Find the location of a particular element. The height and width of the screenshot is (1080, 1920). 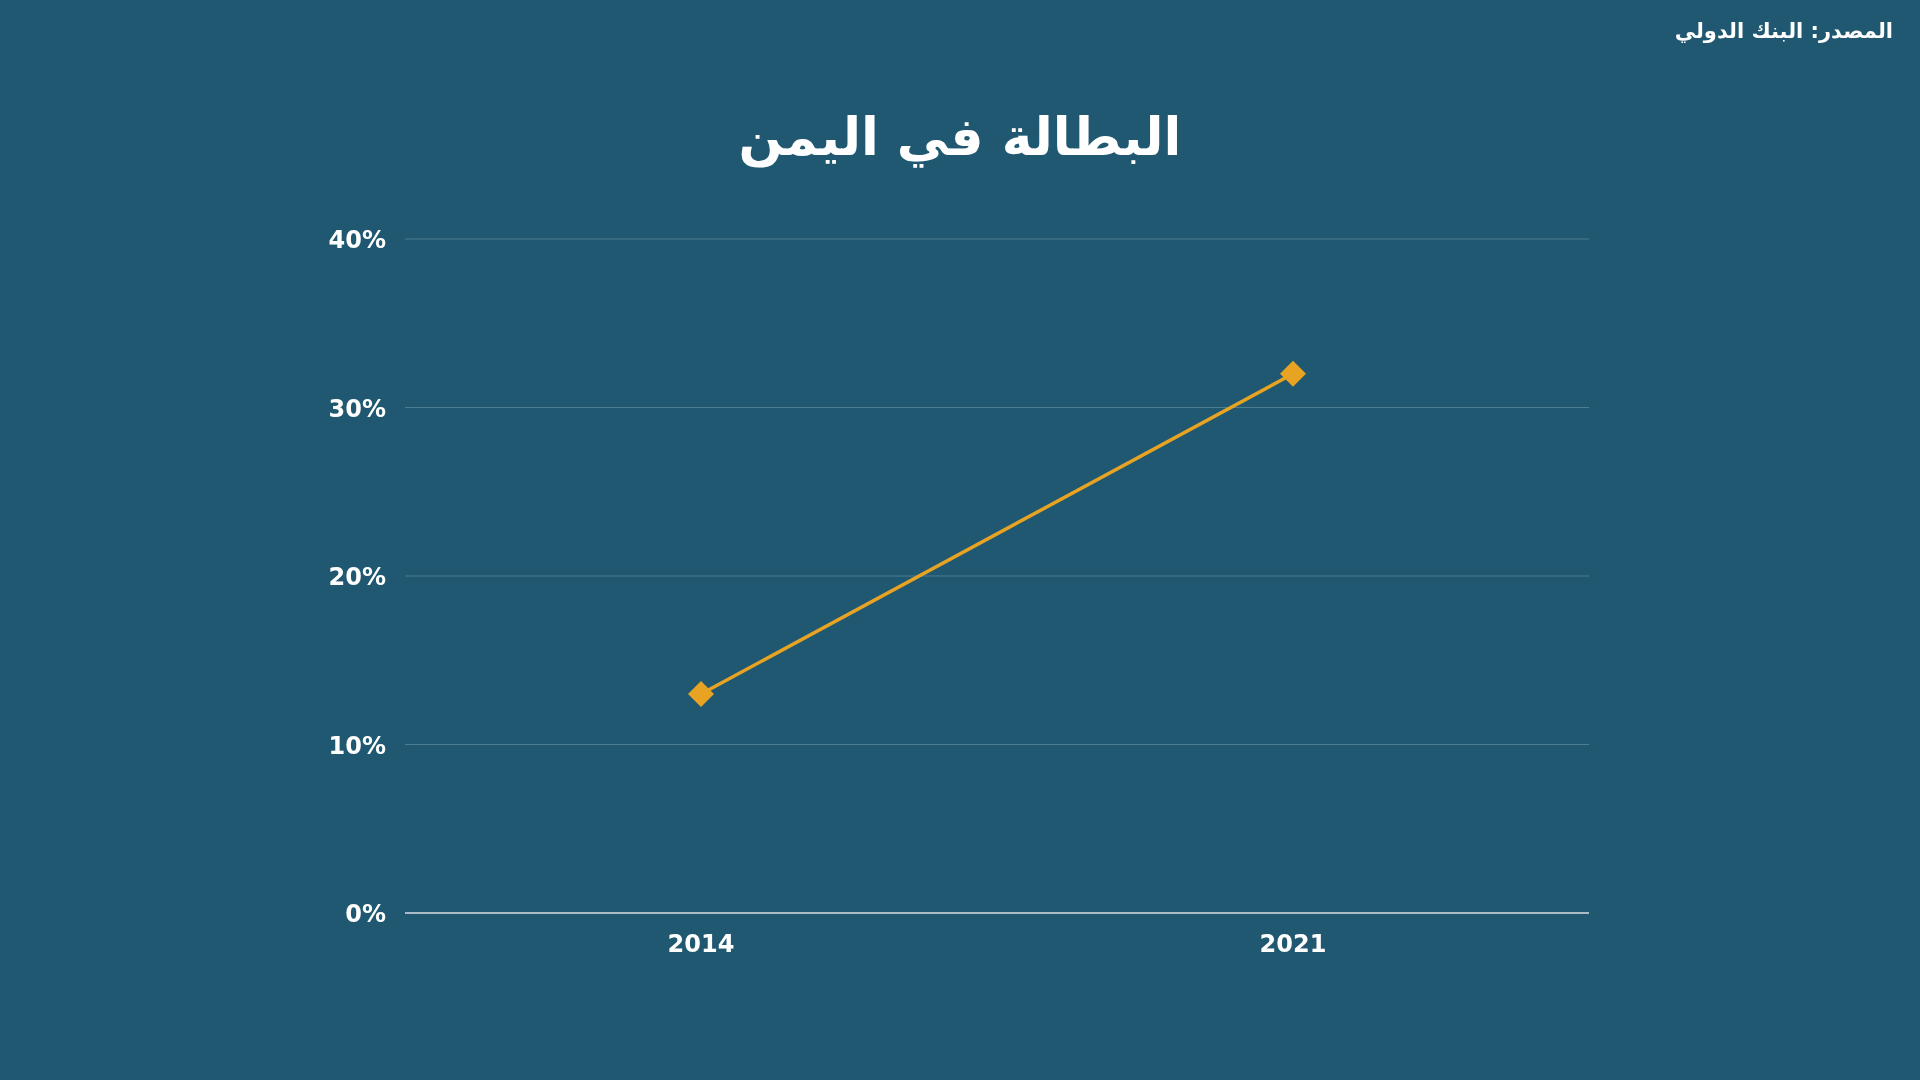

x-tick-label: 2014 is located at coordinates (701, 944).